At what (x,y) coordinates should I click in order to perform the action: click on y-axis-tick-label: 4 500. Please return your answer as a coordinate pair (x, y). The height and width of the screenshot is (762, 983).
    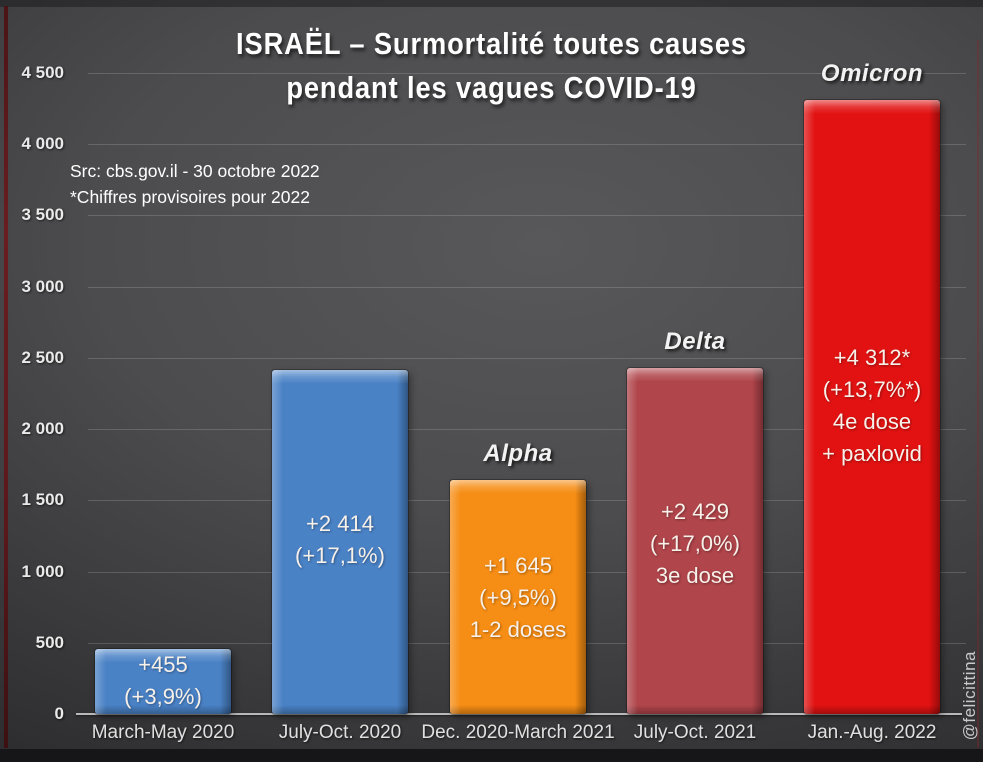
    Looking at the image, I should click on (42, 72).